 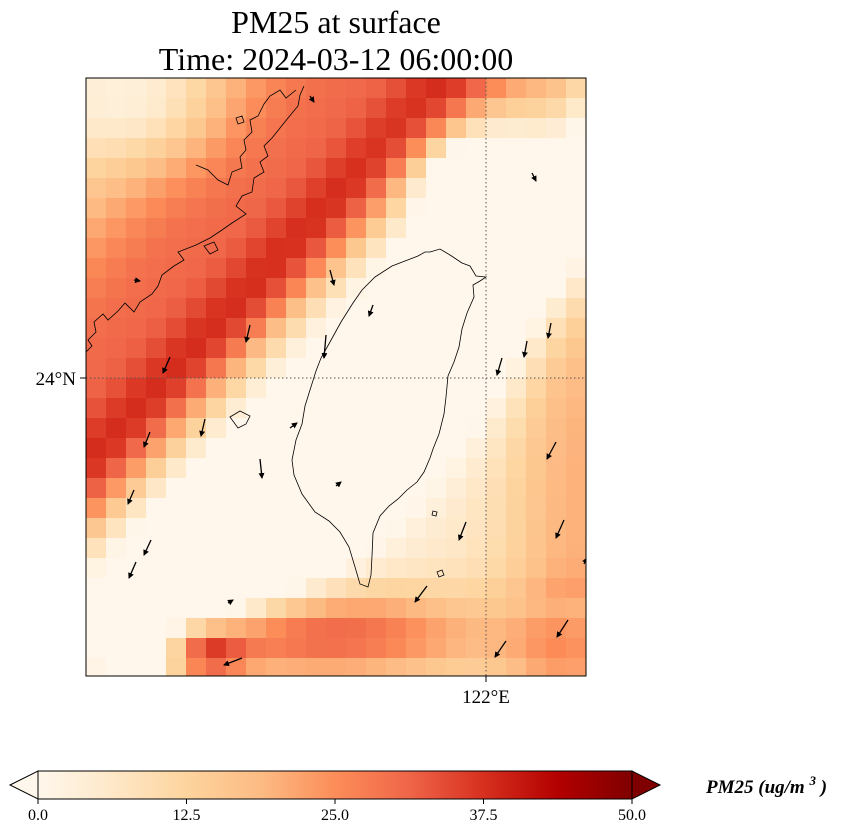 What do you see at coordinates (417, 796) in the screenshot?
I see `colorbar: 0.0 12.5 25.0 37.5 50.0 PM25 (ug/m 3 )` at bounding box center [417, 796].